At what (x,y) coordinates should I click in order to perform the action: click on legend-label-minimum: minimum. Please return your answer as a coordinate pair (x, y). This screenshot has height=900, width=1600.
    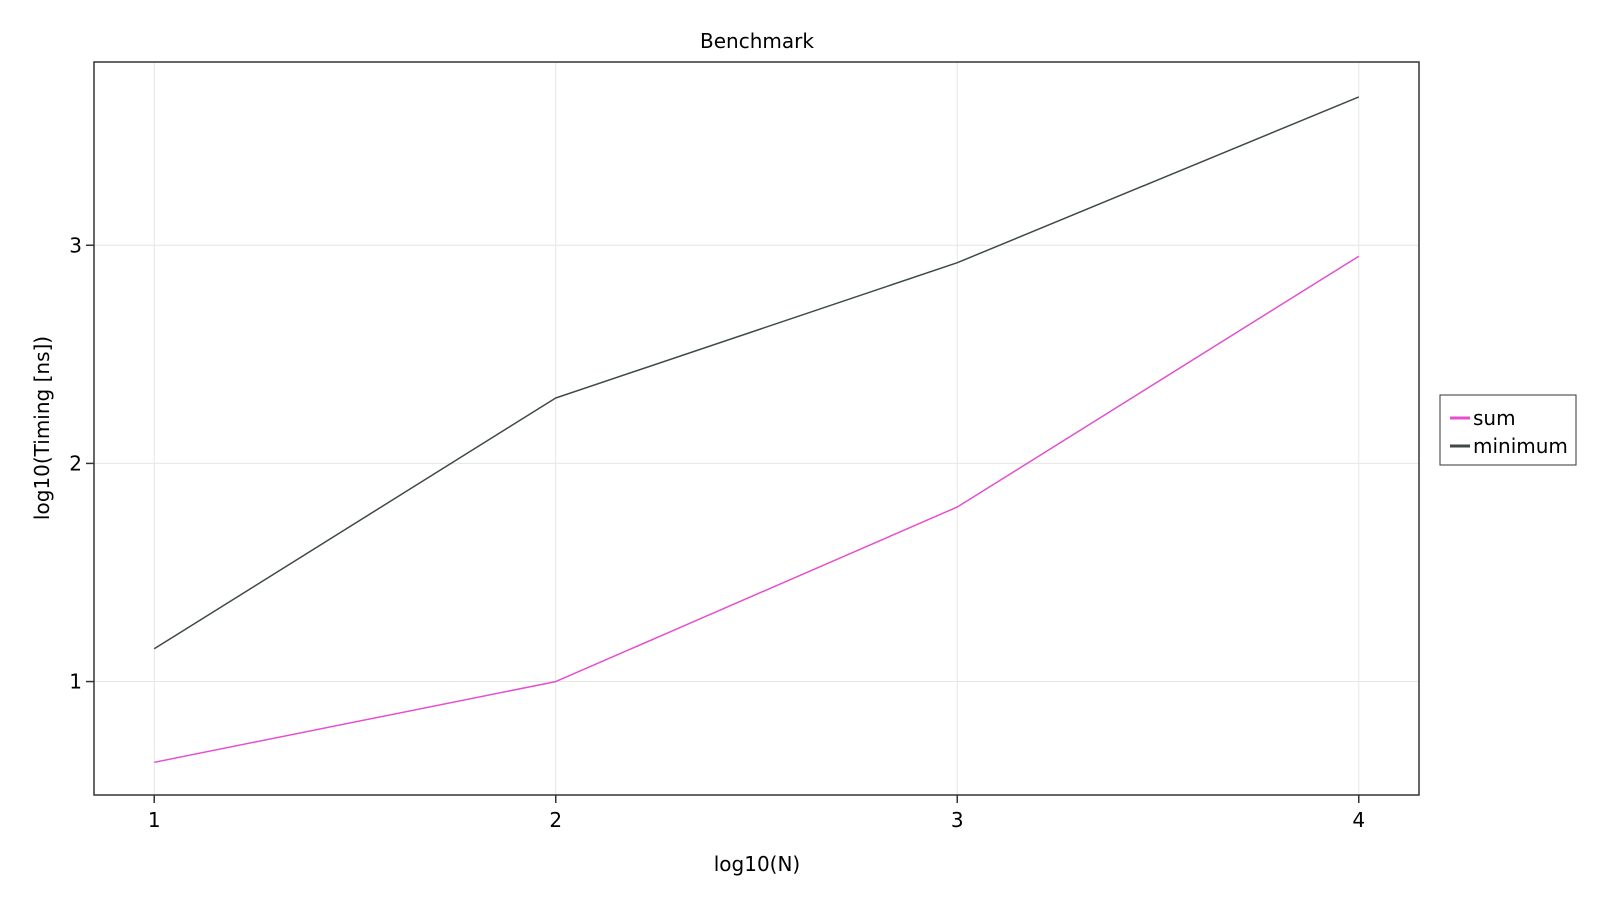
    Looking at the image, I should click on (1520, 446).